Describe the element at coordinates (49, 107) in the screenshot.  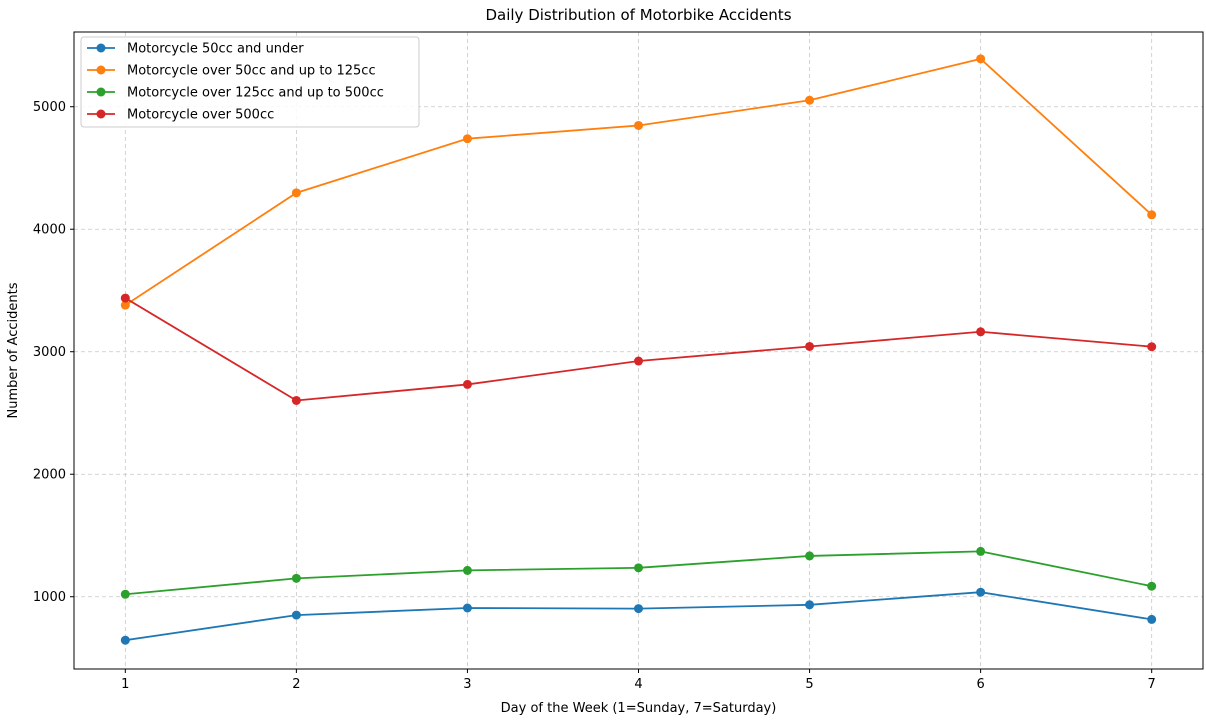
I see `y-tick-label: 5000` at that location.